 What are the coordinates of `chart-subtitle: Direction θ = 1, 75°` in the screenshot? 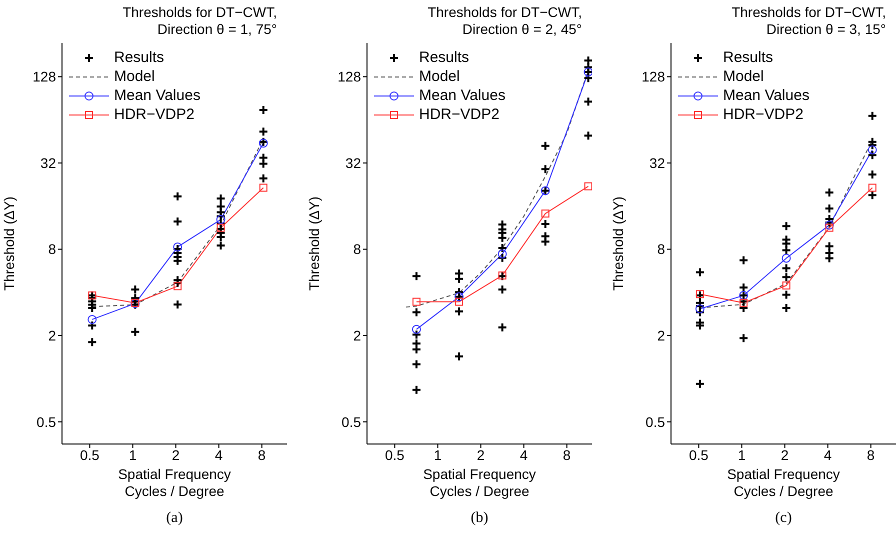 It's located at (216, 29).